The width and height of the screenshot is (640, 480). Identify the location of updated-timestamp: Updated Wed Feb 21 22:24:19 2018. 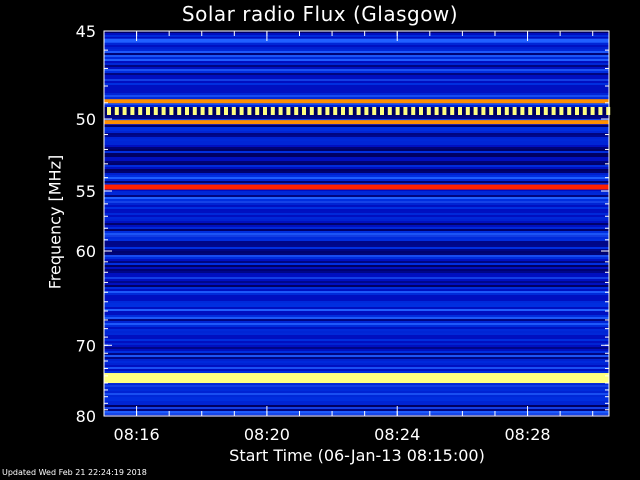
(74, 472).